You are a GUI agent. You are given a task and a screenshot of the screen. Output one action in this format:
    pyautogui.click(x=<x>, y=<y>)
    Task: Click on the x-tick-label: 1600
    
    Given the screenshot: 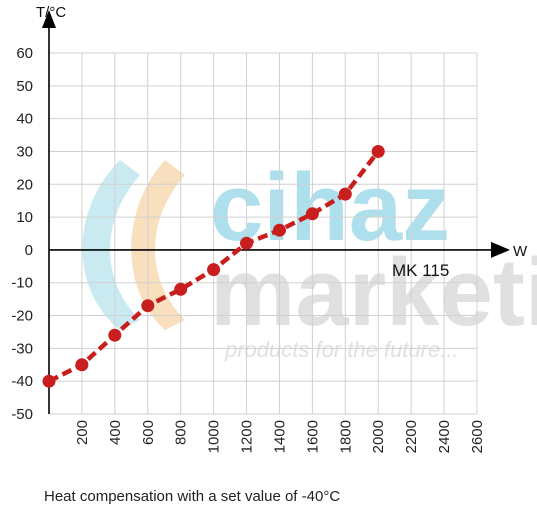 What is the action you would take?
    pyautogui.click(x=312, y=436)
    